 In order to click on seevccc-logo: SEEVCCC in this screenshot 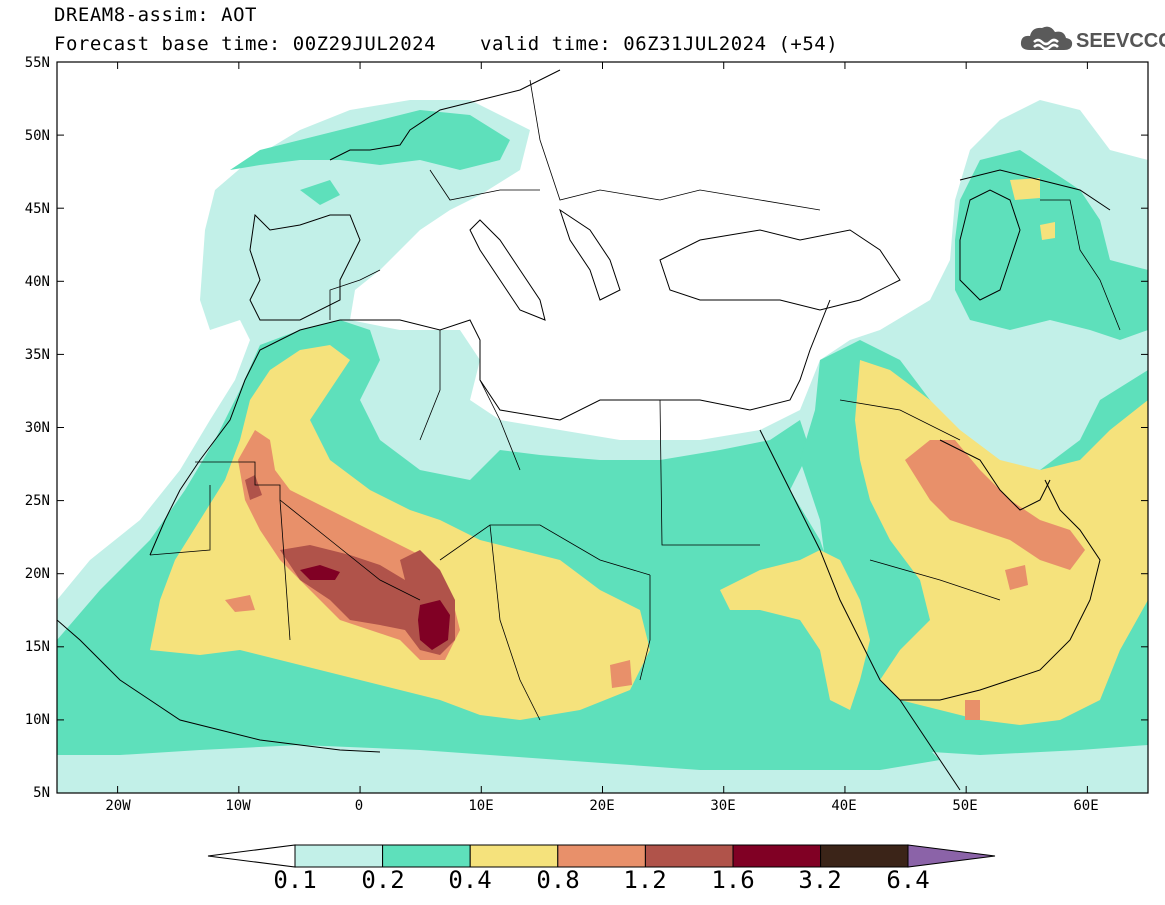, I will do `click(1091, 40)`.